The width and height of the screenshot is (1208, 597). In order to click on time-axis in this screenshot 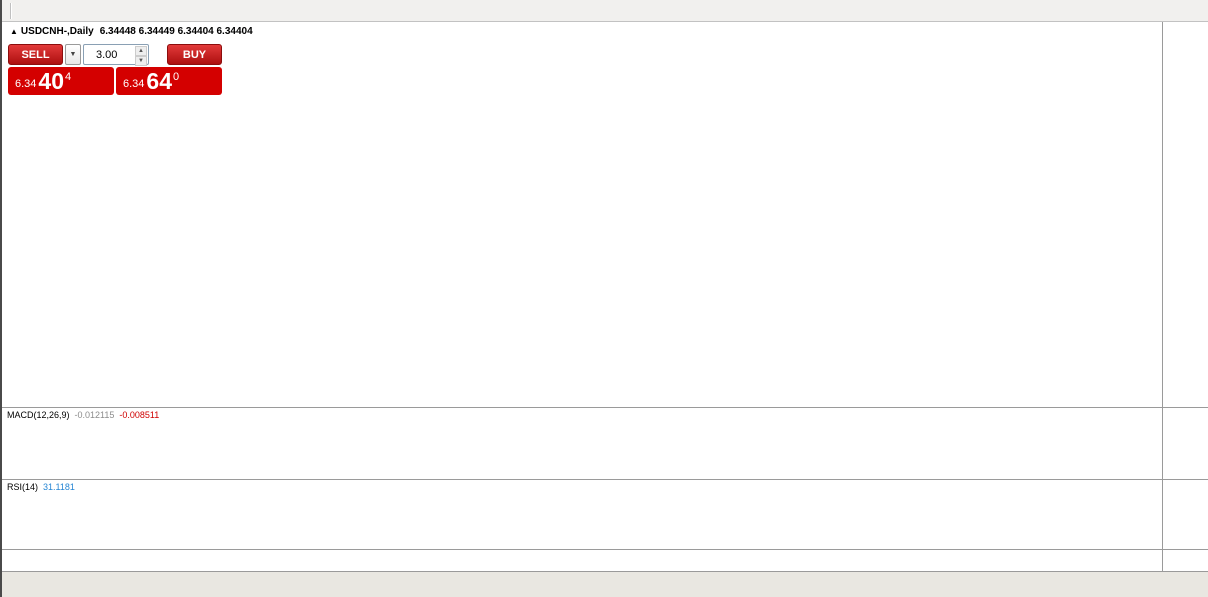, I will do `click(605, 560)`.